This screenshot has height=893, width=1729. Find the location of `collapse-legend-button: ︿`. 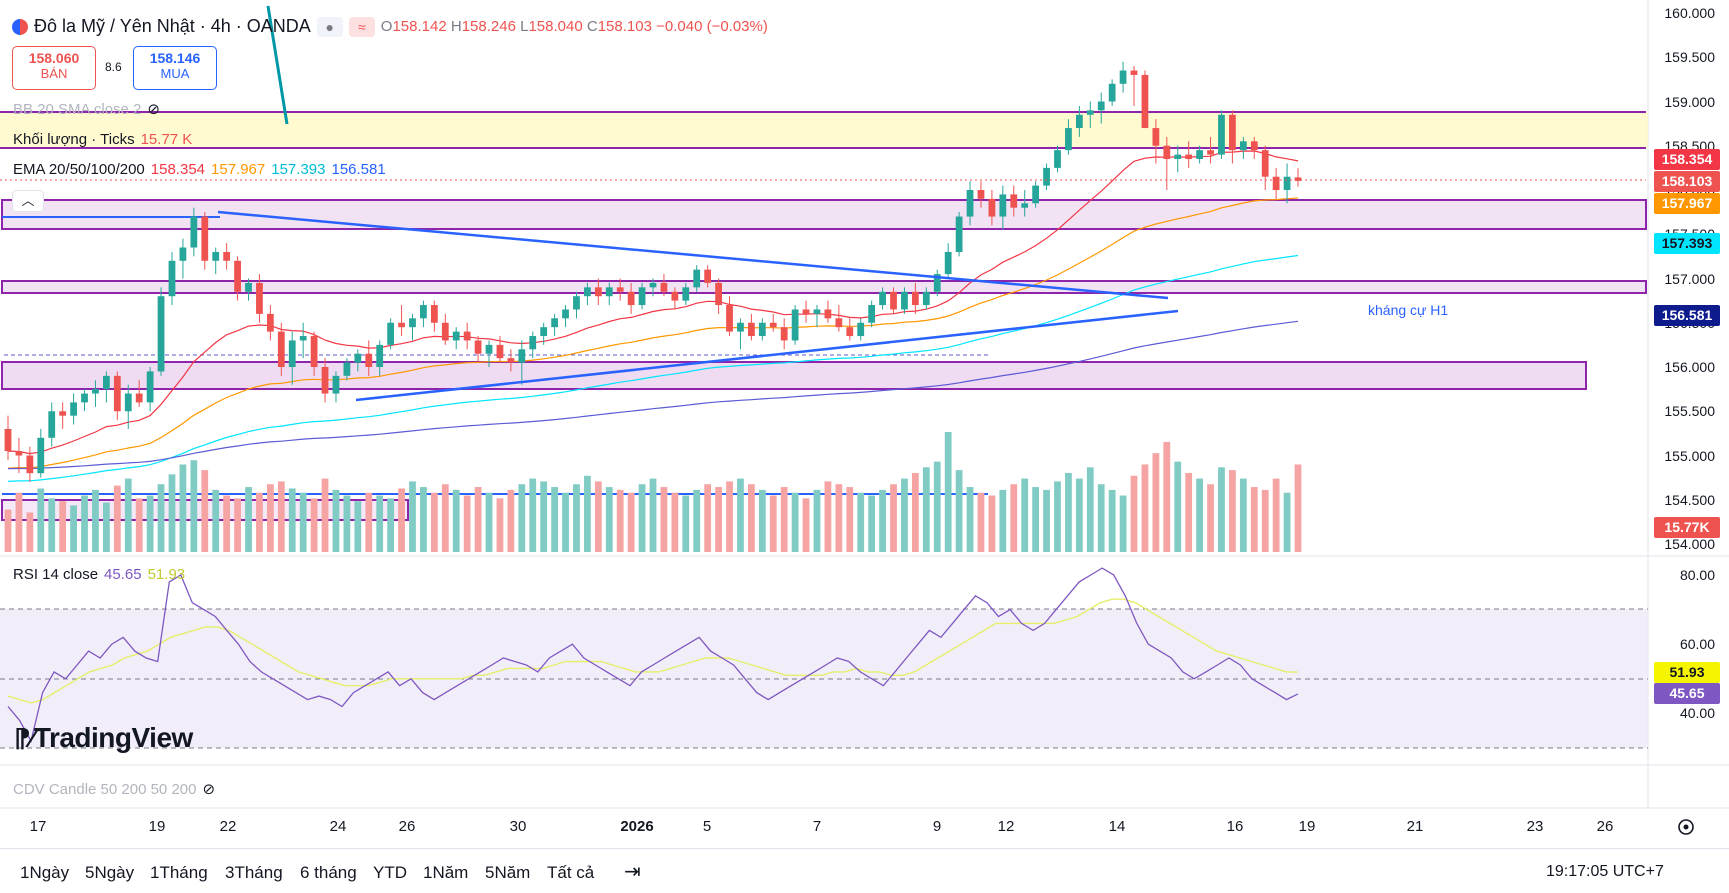

collapse-legend-button: ︿ is located at coordinates (28, 201).